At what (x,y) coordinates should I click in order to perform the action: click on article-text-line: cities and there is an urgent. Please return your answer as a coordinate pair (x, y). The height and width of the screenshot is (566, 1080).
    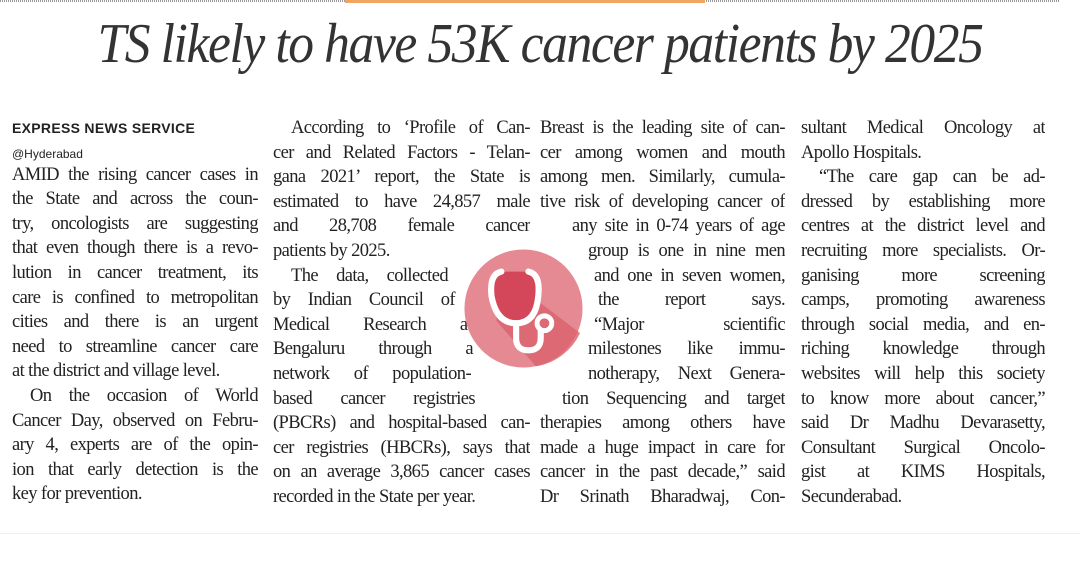
    Looking at the image, I should click on (135, 322).